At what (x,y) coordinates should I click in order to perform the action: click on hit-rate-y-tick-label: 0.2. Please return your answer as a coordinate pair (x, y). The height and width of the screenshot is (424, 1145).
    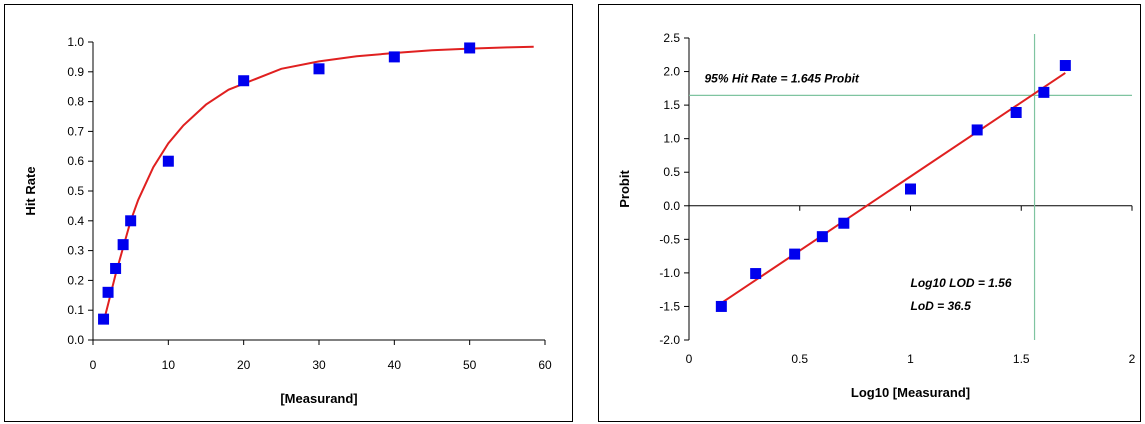
    Looking at the image, I should click on (75, 280).